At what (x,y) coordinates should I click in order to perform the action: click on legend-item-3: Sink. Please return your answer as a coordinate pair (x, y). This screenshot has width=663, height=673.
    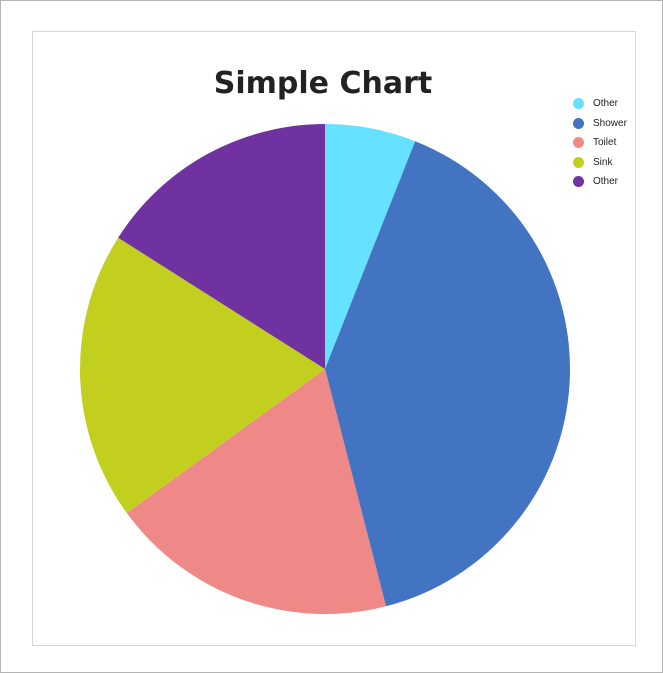
    Looking at the image, I should click on (604, 163).